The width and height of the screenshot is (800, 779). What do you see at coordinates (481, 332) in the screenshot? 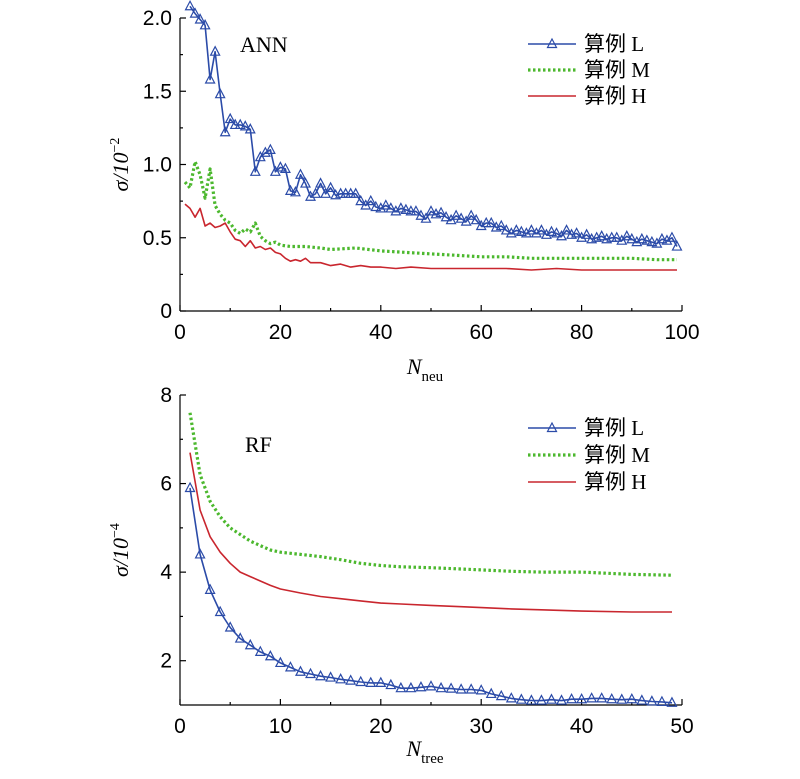
I see `x-tick-label: 60` at bounding box center [481, 332].